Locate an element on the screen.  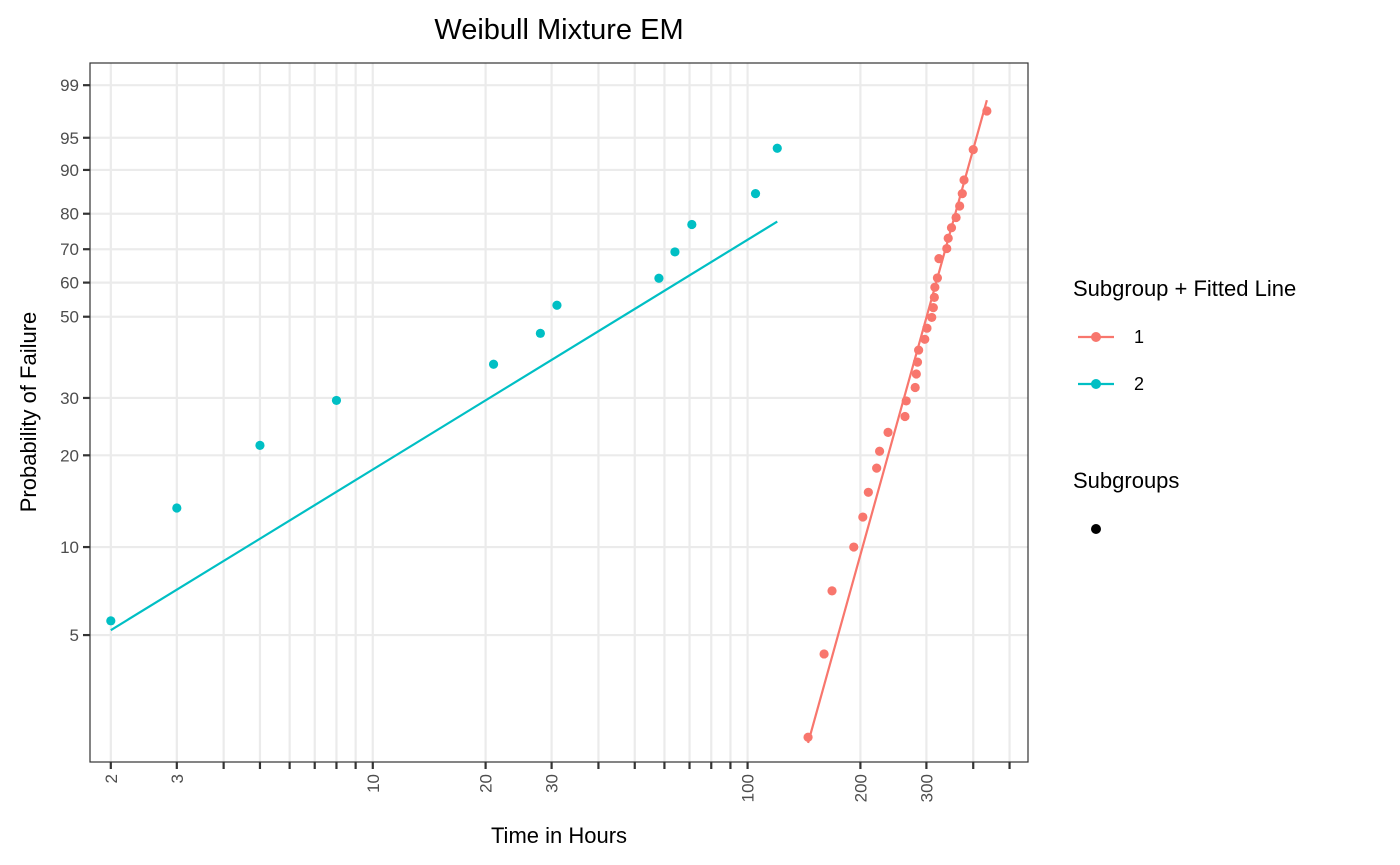
y-tick-label: 99 is located at coordinates (69, 85).